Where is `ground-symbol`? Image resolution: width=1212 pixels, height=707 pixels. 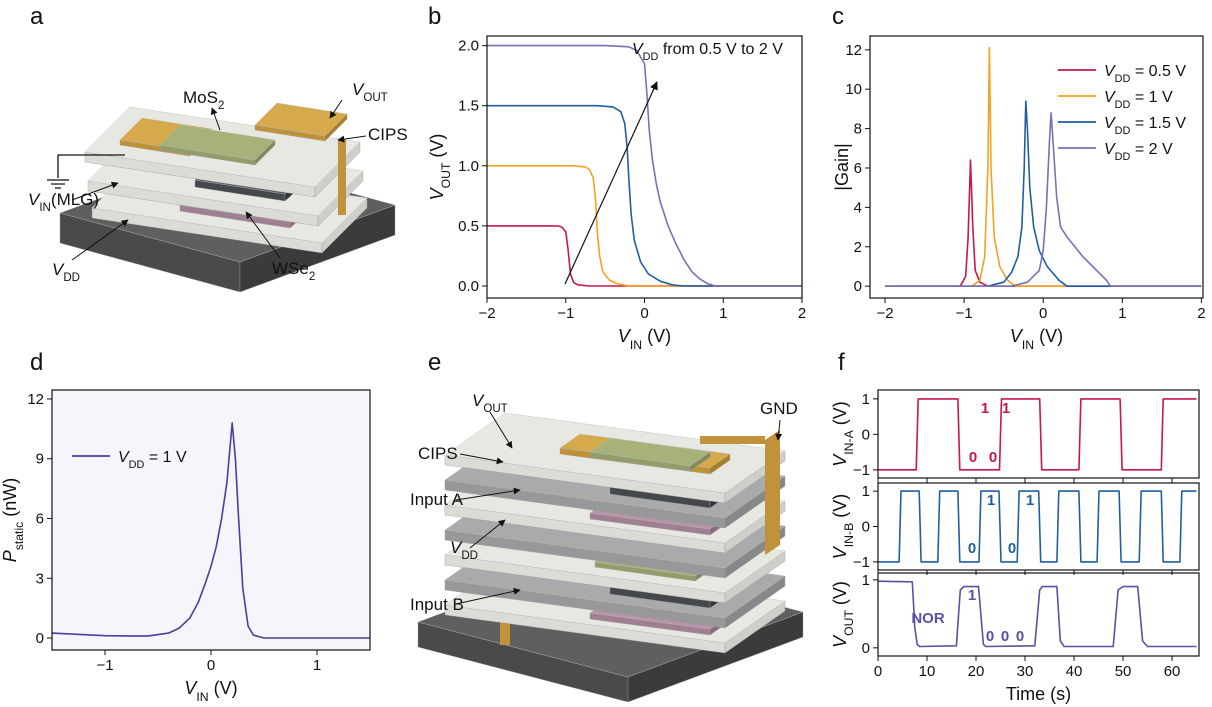 ground-symbol is located at coordinates (58, 184).